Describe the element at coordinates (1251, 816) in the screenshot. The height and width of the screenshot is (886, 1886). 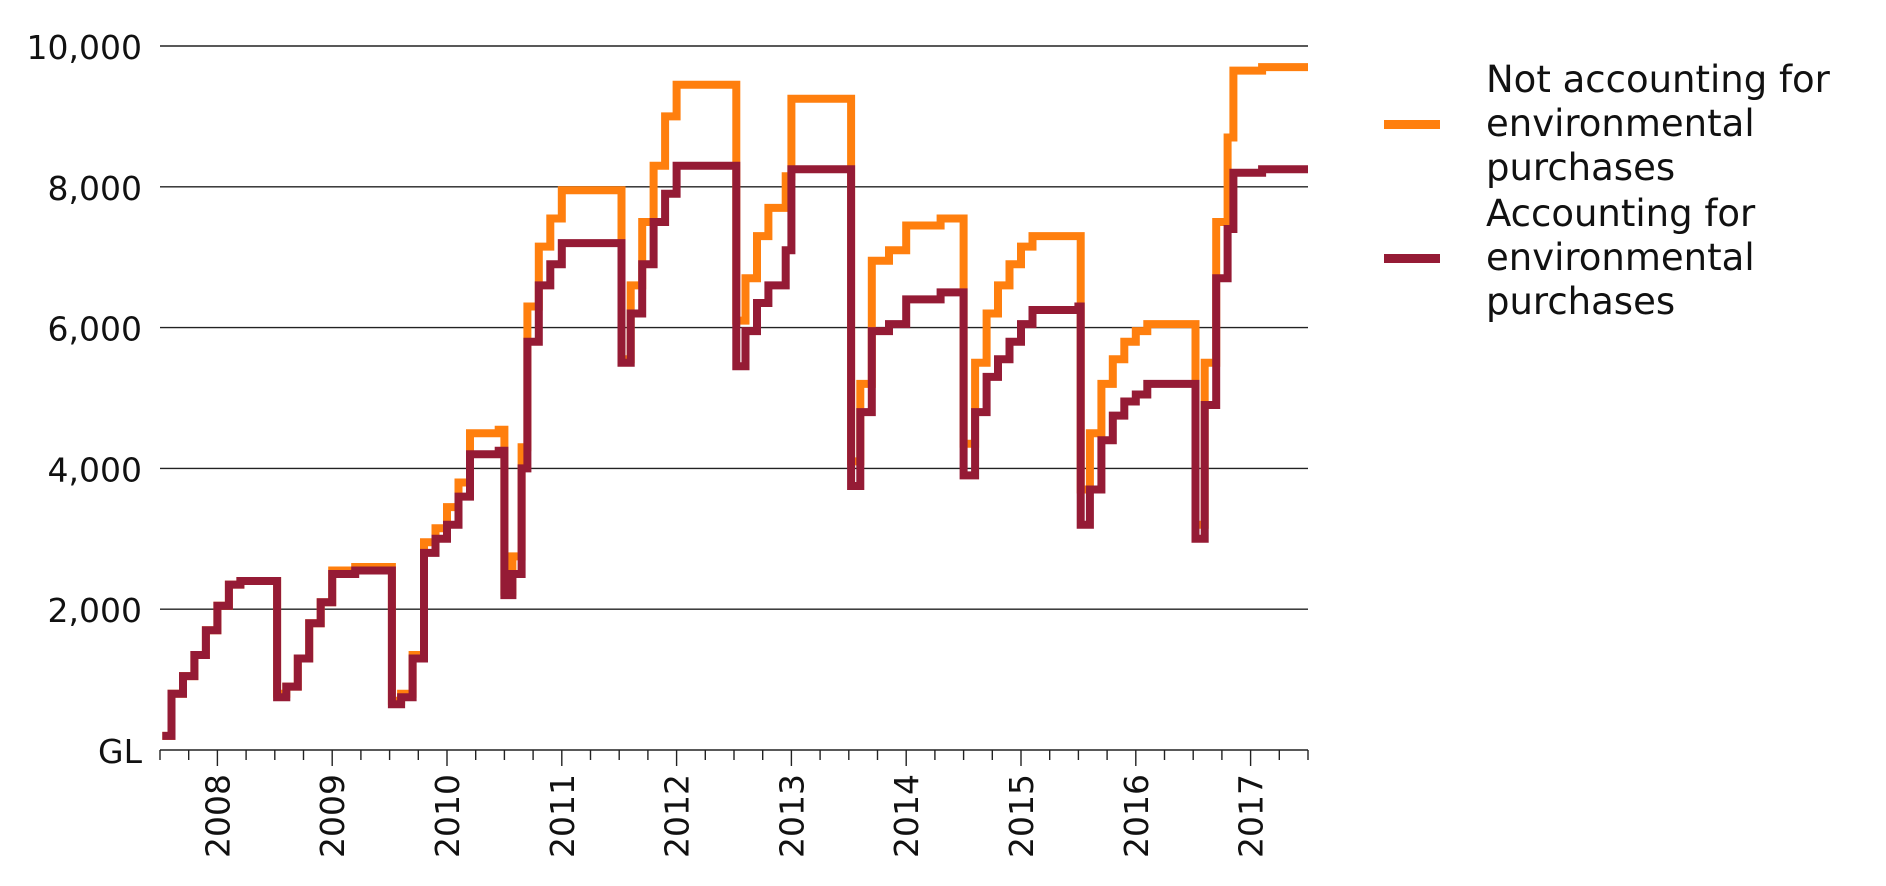
I see `x-tick-label: 2017` at that location.